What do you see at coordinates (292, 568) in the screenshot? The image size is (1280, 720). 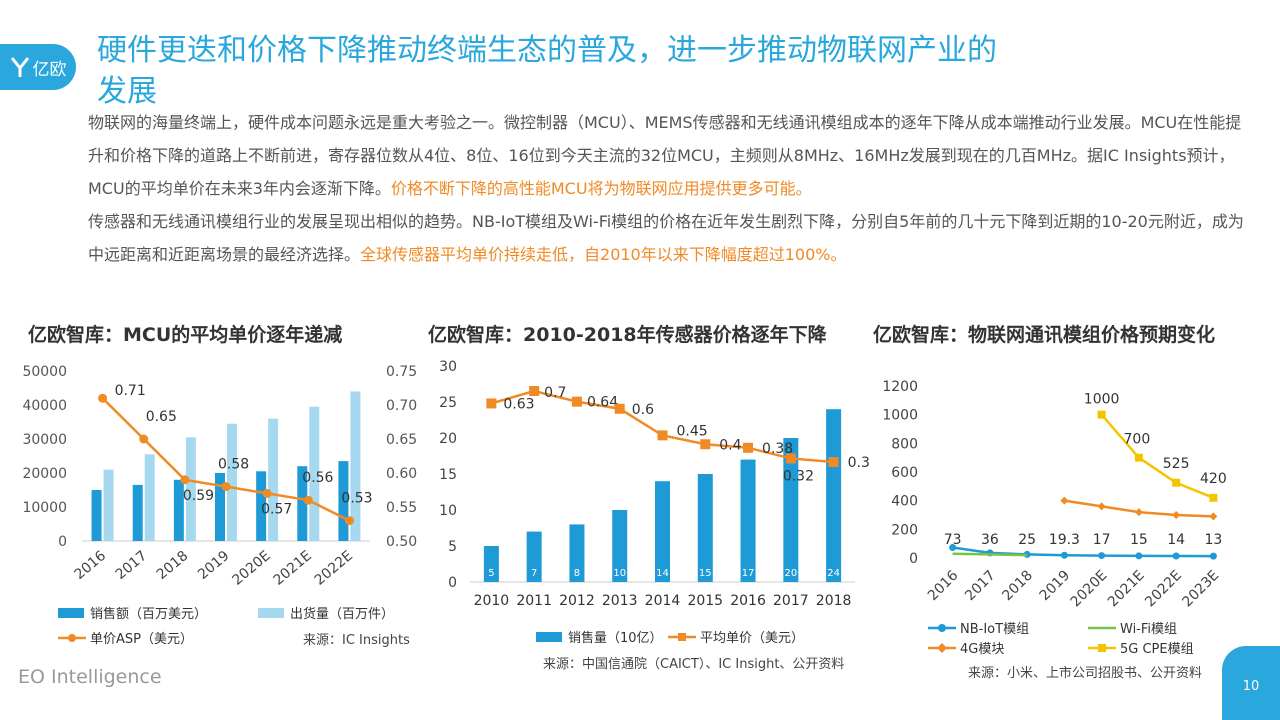 I see `chart1-x-tick: 2021E` at bounding box center [292, 568].